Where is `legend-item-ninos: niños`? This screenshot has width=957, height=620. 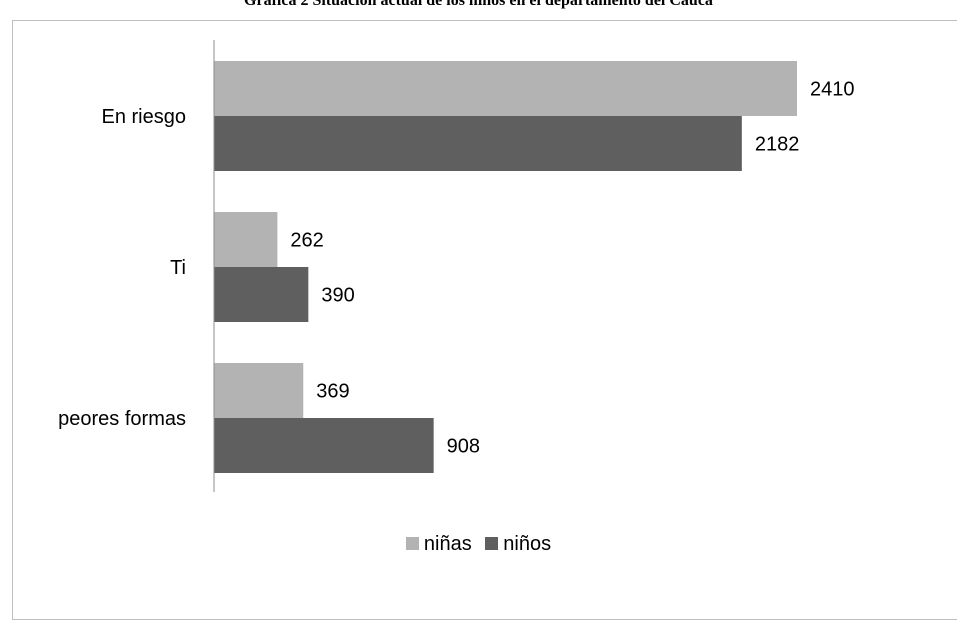 legend-item-ninos: niños is located at coordinates (518, 544).